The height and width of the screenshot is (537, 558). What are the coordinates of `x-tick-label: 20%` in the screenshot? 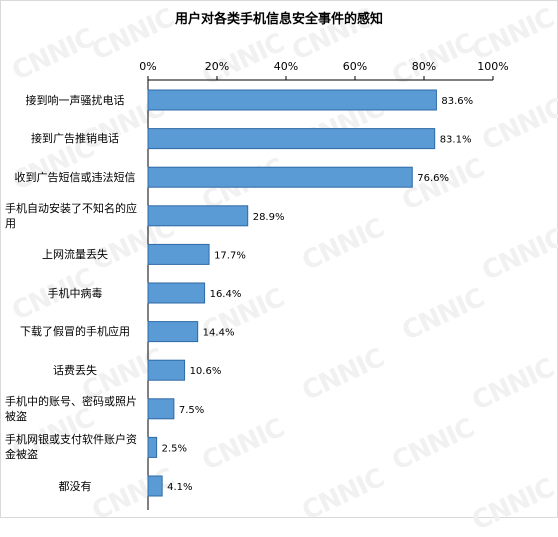 It's located at (217, 66).